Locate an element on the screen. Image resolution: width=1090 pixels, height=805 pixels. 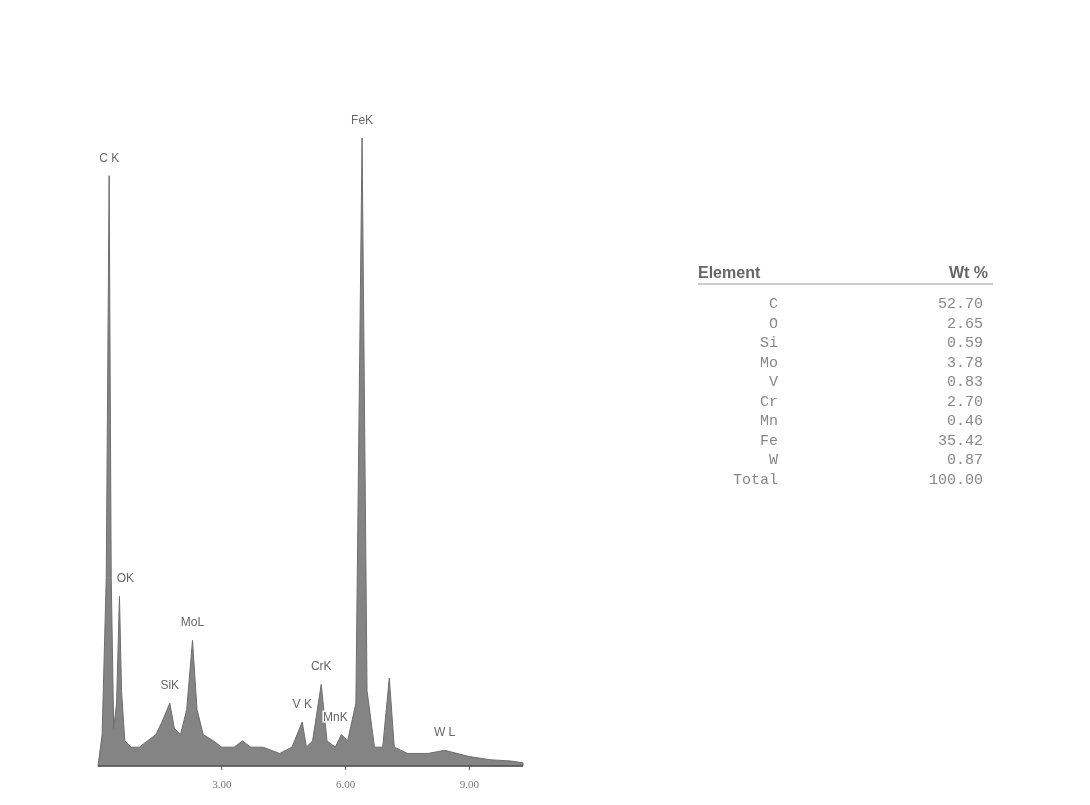
text: 3.78 is located at coordinates (964, 363).